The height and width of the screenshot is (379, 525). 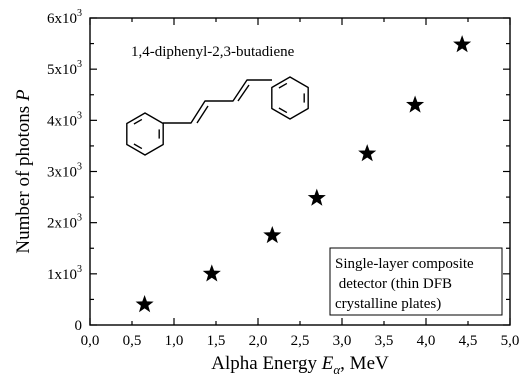 What do you see at coordinates (327, 363) in the screenshot?
I see `x-axis-title-symbol: E` at bounding box center [327, 363].